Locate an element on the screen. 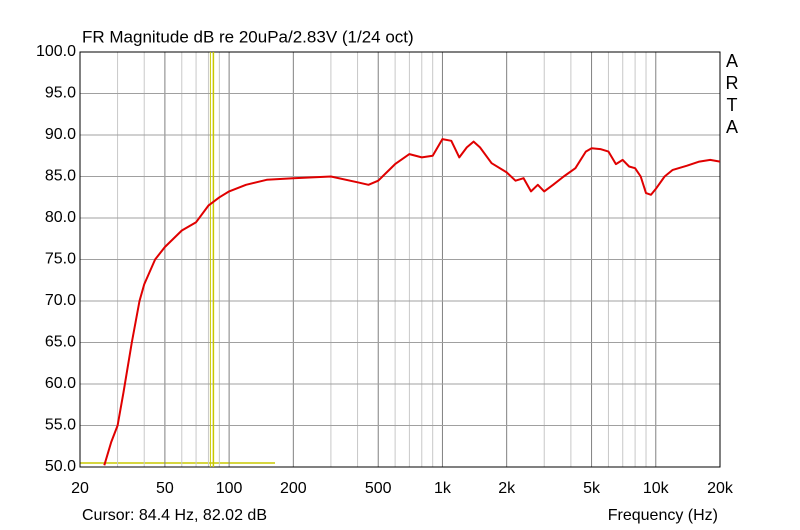 The width and height of the screenshot is (800, 530). y-tick-label: 90.0 is located at coordinates (60, 134).